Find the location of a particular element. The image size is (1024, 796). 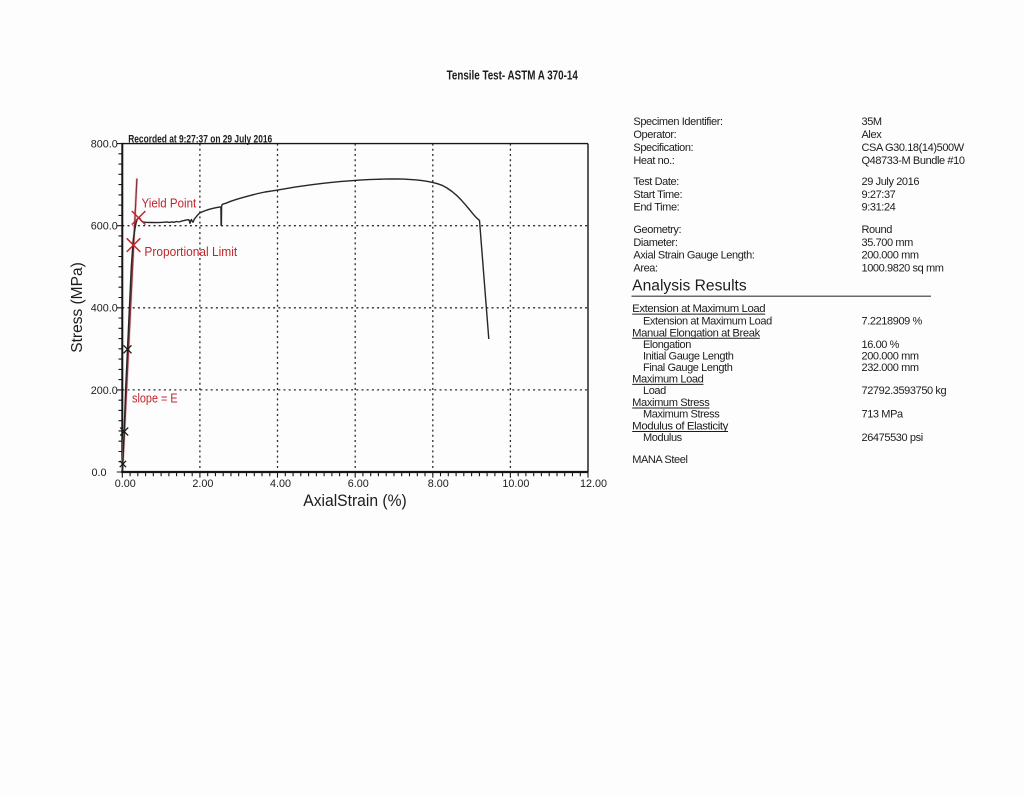

svg-text: Start Time: is located at coordinates (657, 195).